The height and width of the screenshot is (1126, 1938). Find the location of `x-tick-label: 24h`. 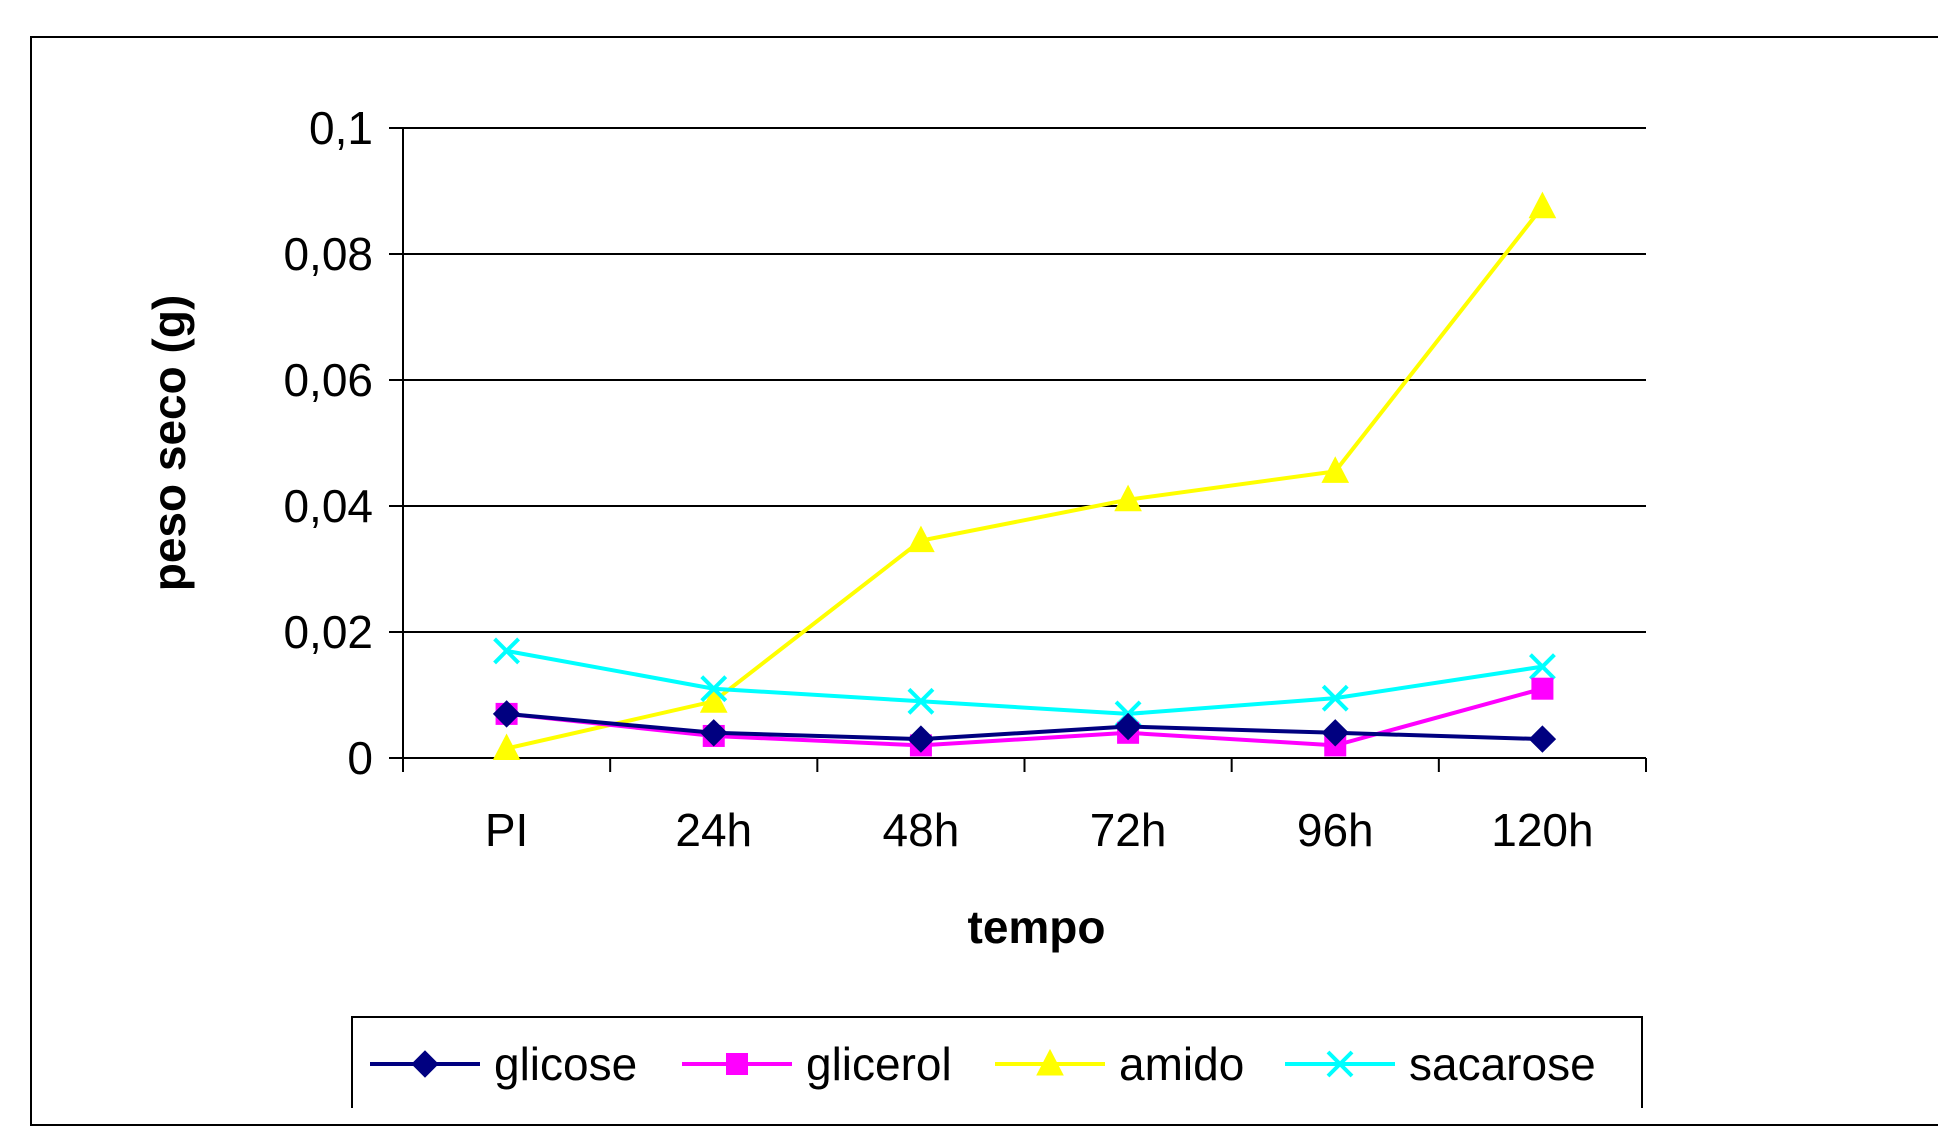

x-tick-label: 24h is located at coordinates (713, 830).